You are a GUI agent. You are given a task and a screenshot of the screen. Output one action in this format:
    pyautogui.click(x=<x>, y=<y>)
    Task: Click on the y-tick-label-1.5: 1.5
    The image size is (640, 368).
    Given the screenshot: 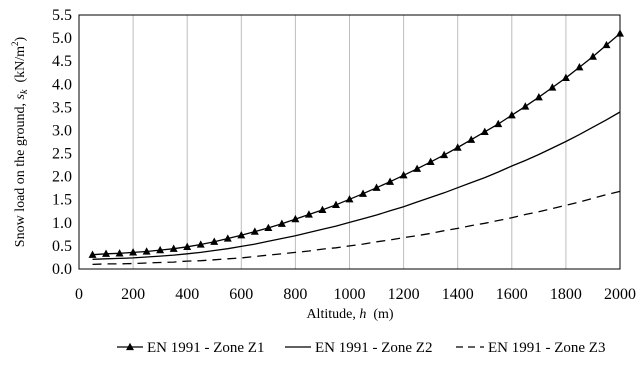 What is the action you would take?
    pyautogui.click(x=62, y=200)
    